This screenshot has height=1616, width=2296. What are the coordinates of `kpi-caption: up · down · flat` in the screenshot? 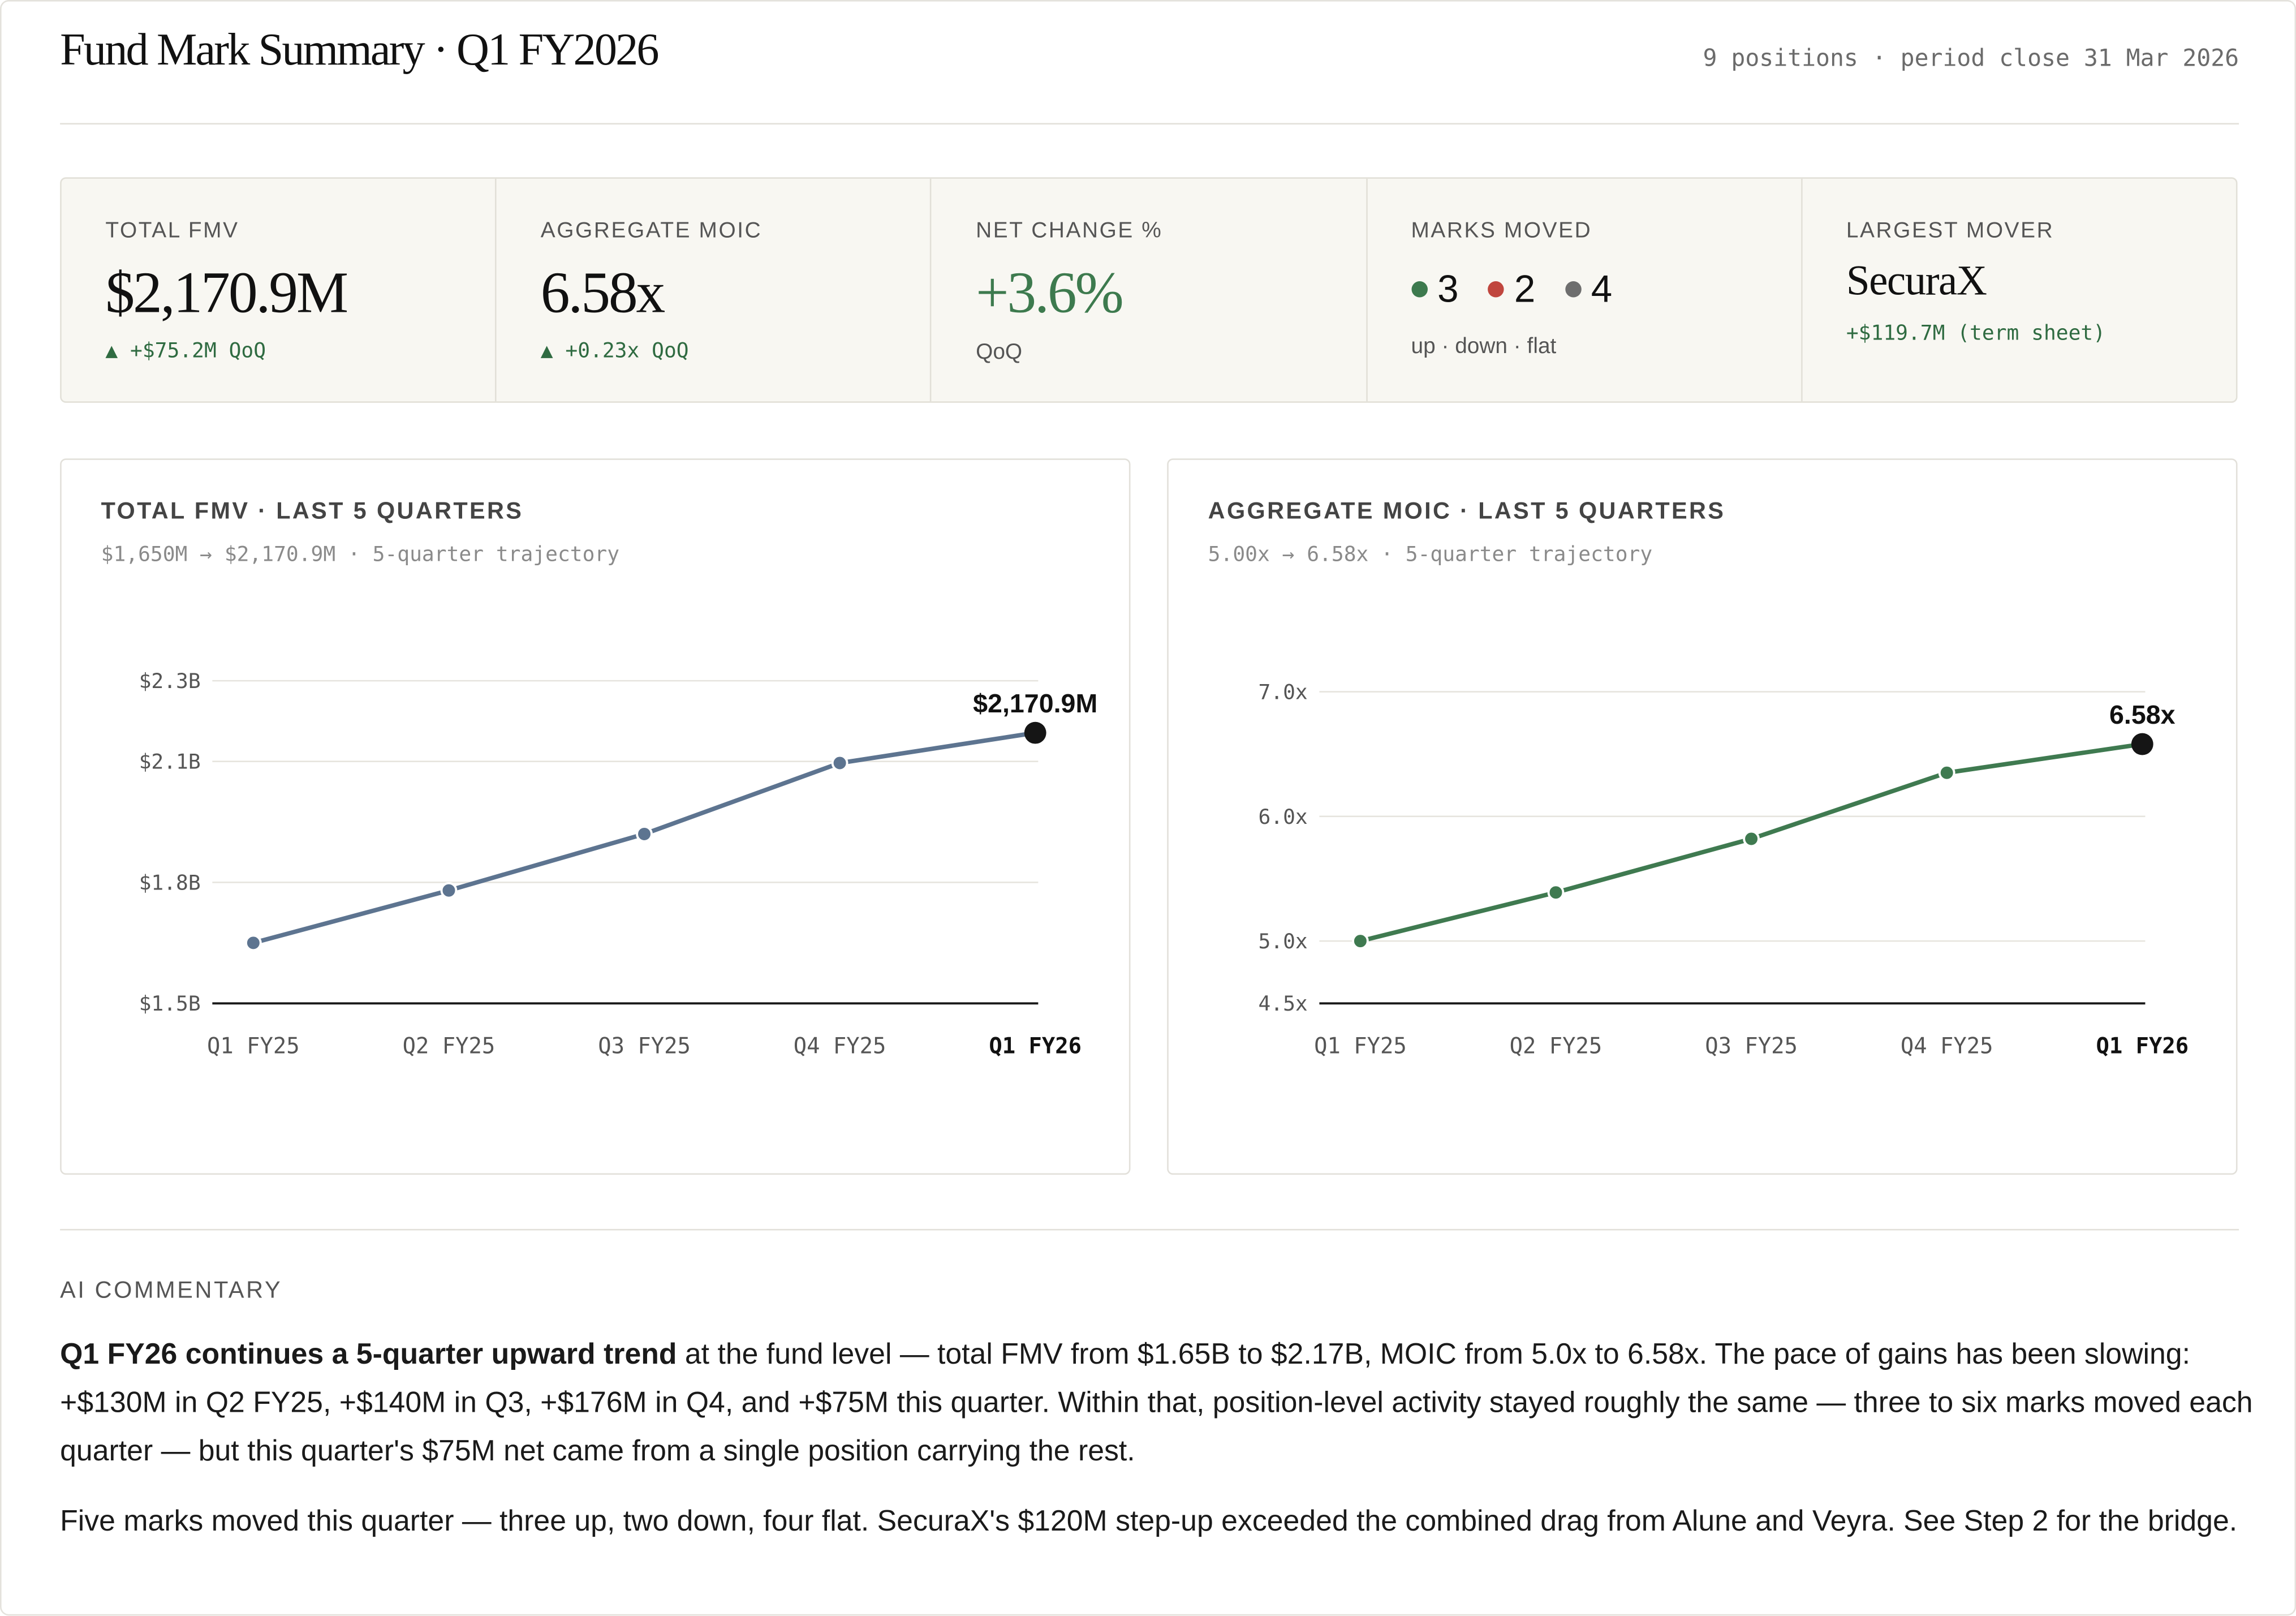 It's located at (1484, 346).